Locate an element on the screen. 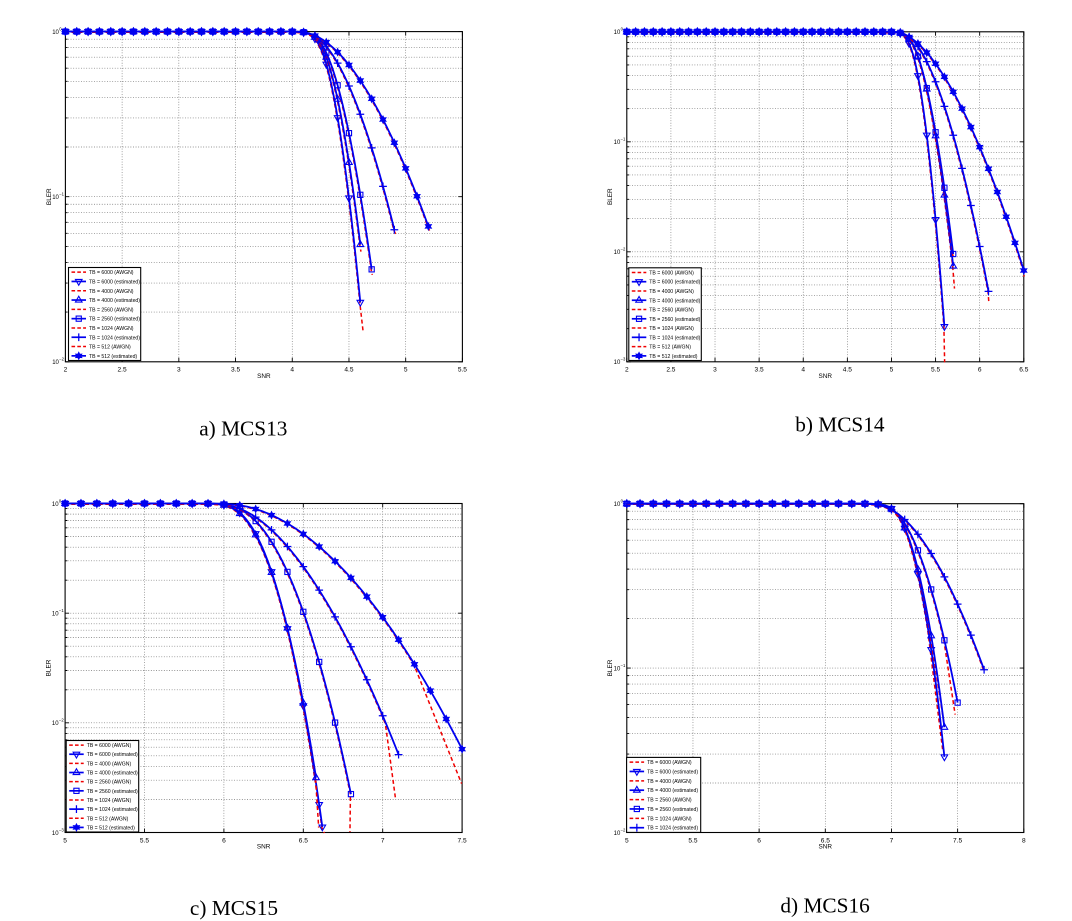  svg-text: a) MCS13 is located at coordinates (243, 428).